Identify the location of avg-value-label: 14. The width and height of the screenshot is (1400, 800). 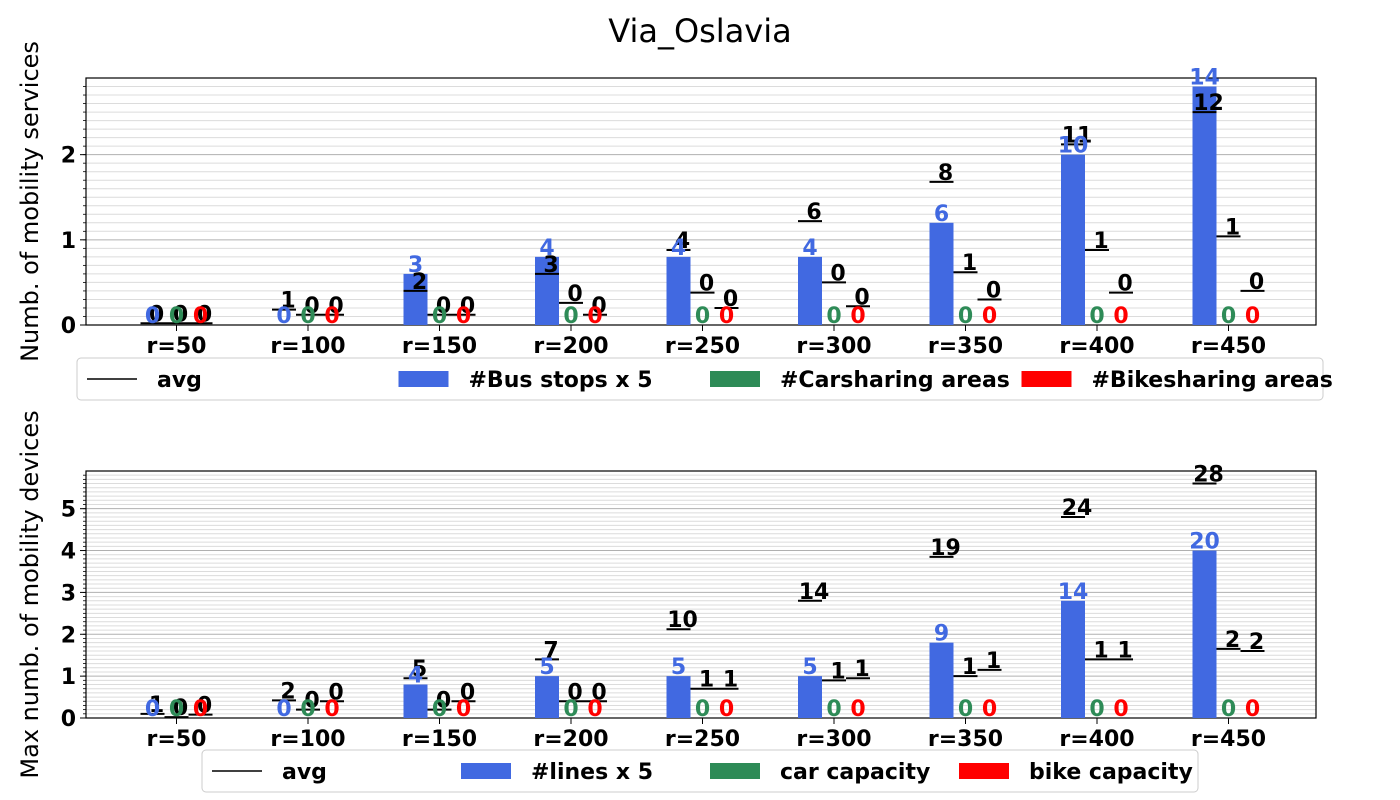
(814, 592).